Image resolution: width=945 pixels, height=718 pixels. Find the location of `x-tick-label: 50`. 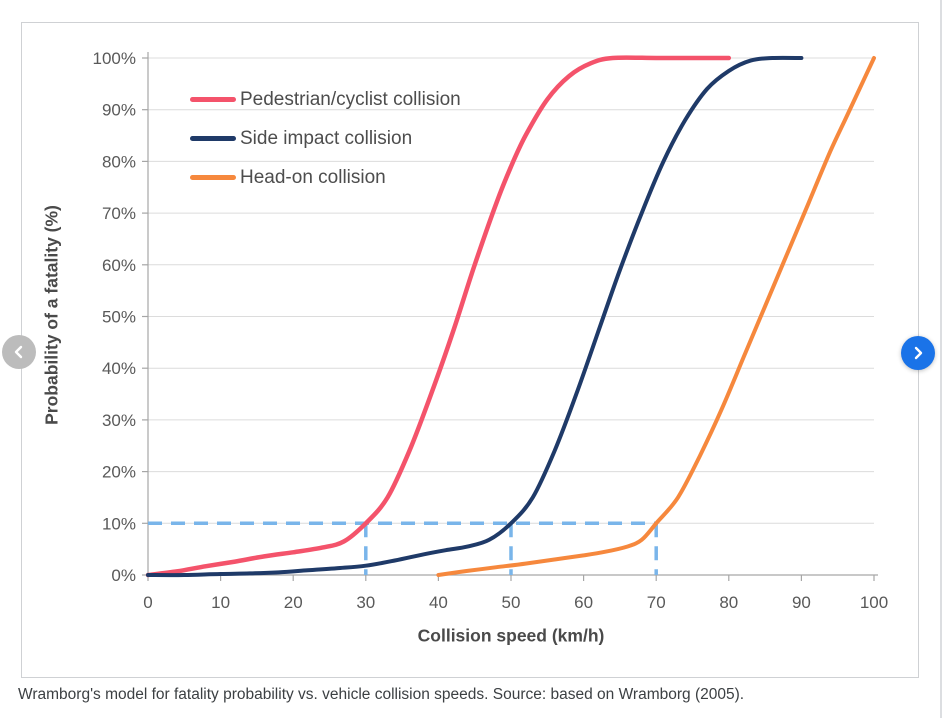

x-tick-label: 50 is located at coordinates (511, 602).